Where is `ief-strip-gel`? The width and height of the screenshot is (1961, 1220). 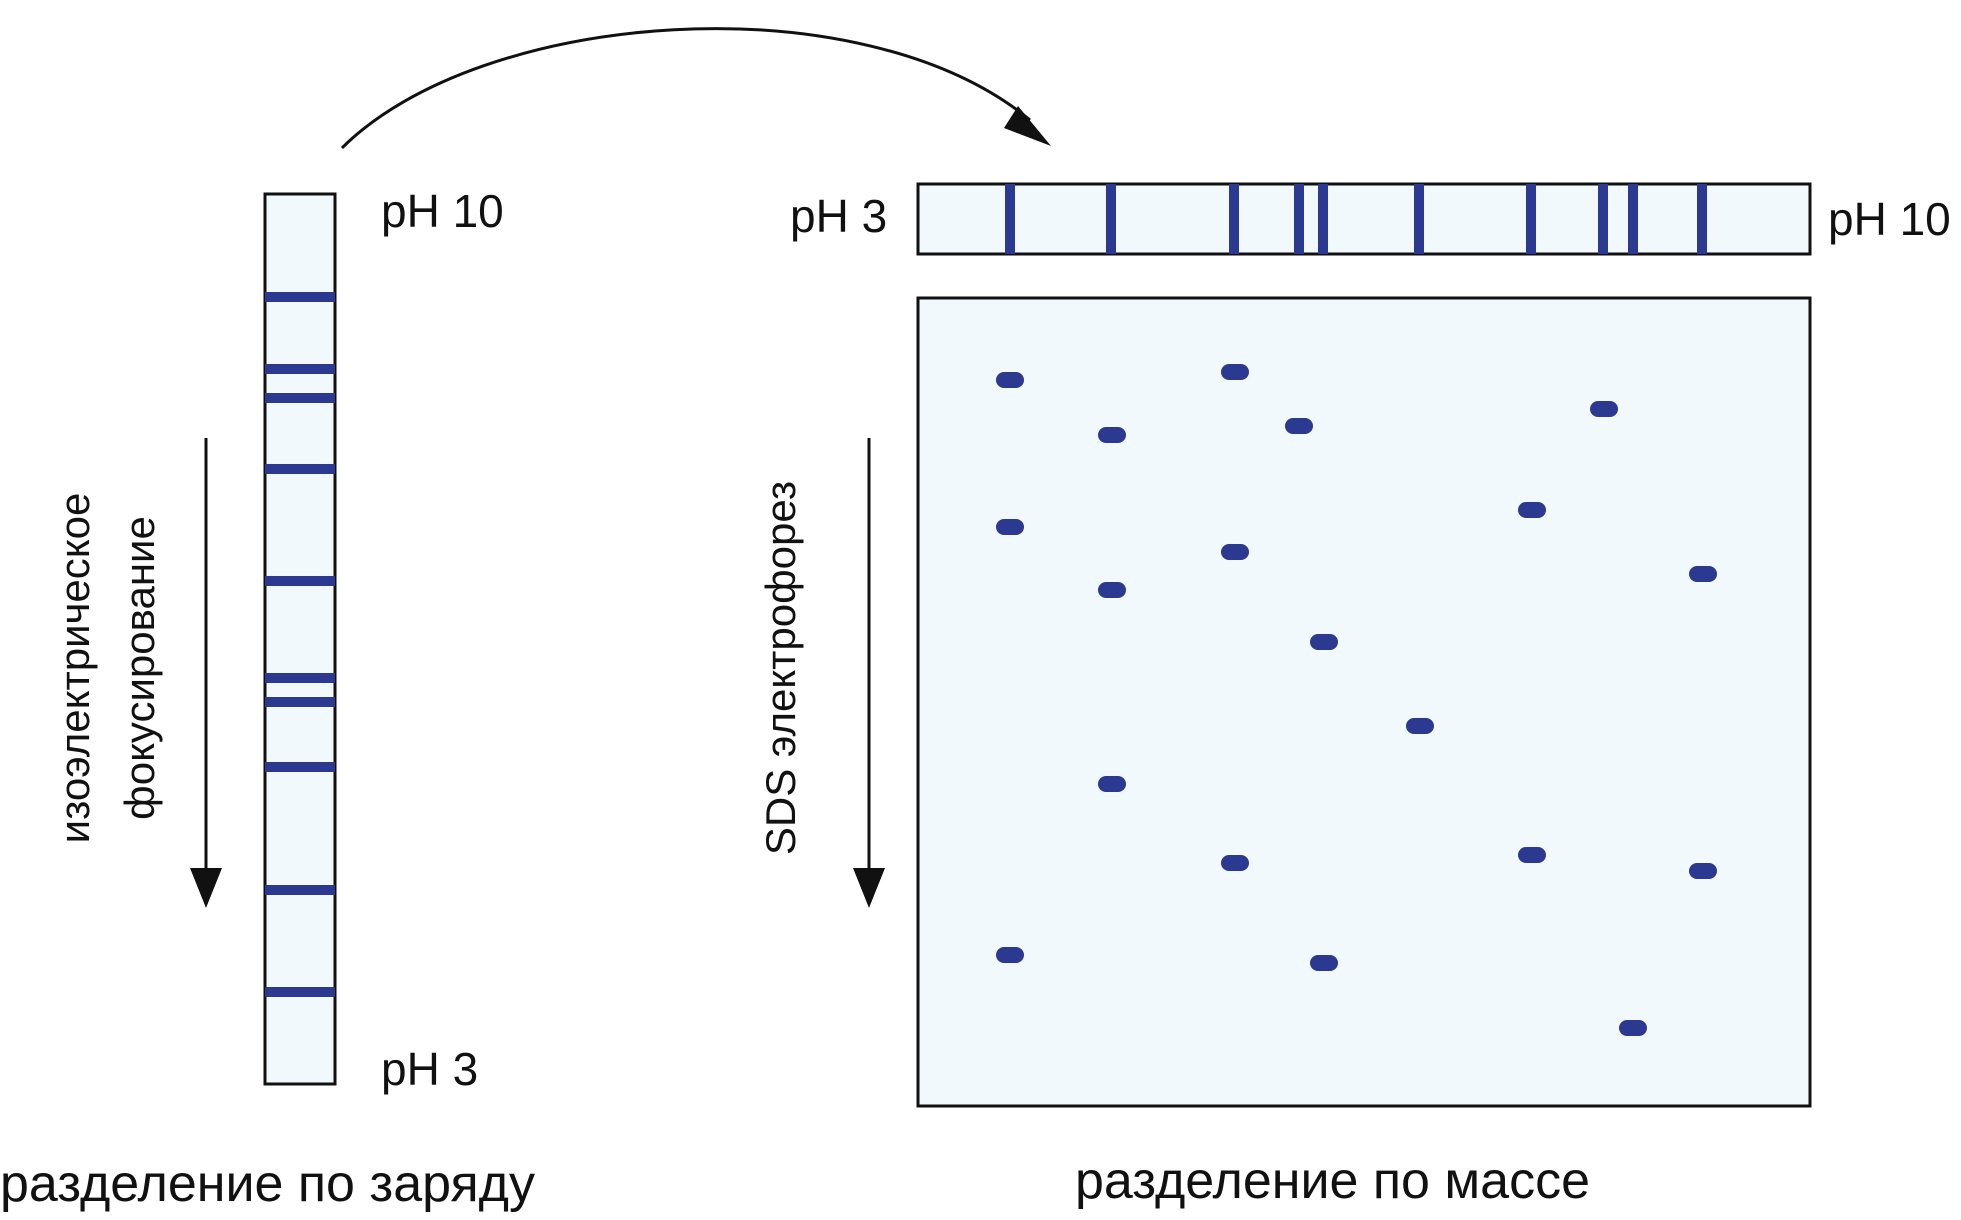
ief-strip-gel is located at coordinates (300, 639).